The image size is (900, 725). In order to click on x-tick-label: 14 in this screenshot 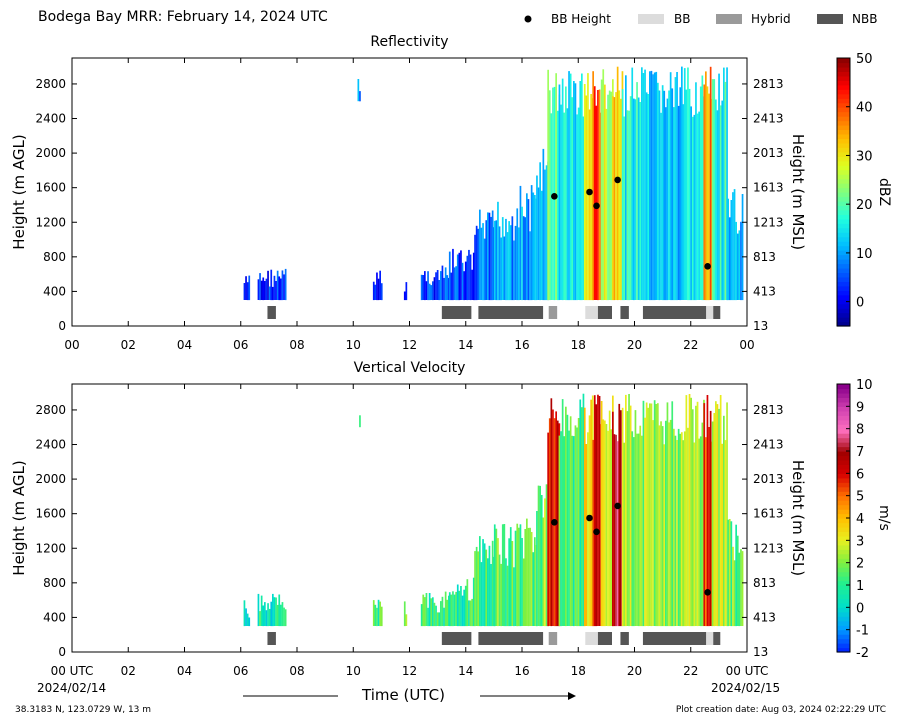, I will do `click(465, 345)`.